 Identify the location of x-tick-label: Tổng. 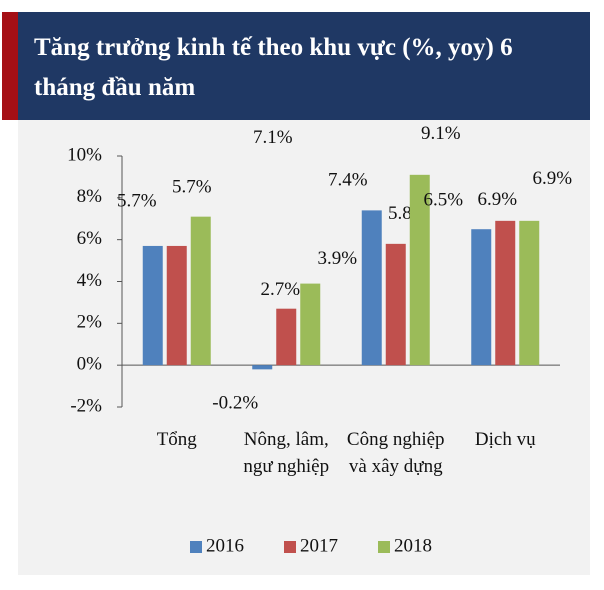
(176, 439).